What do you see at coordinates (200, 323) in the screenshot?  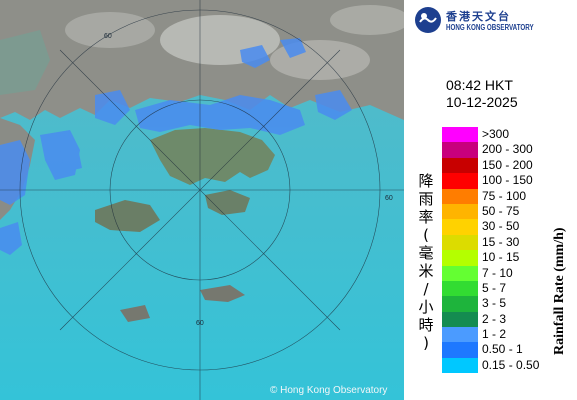 I see `range-ring-label-south: 60` at bounding box center [200, 323].